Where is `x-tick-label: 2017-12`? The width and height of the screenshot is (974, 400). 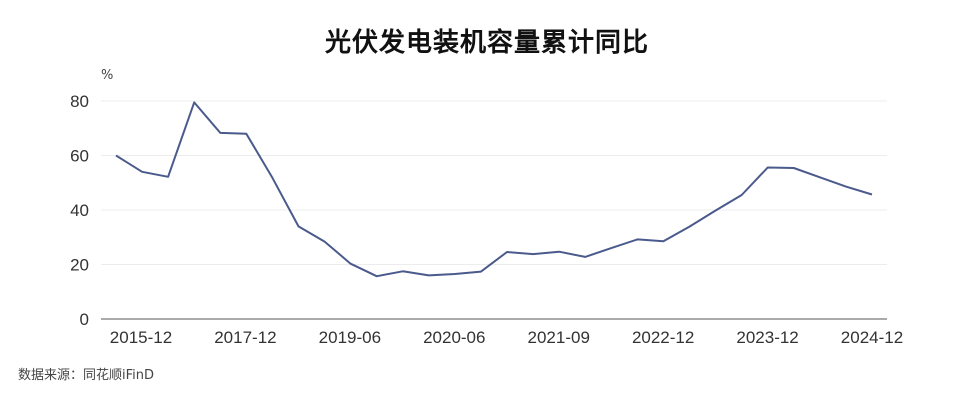 x-tick-label: 2017-12 is located at coordinates (245, 337).